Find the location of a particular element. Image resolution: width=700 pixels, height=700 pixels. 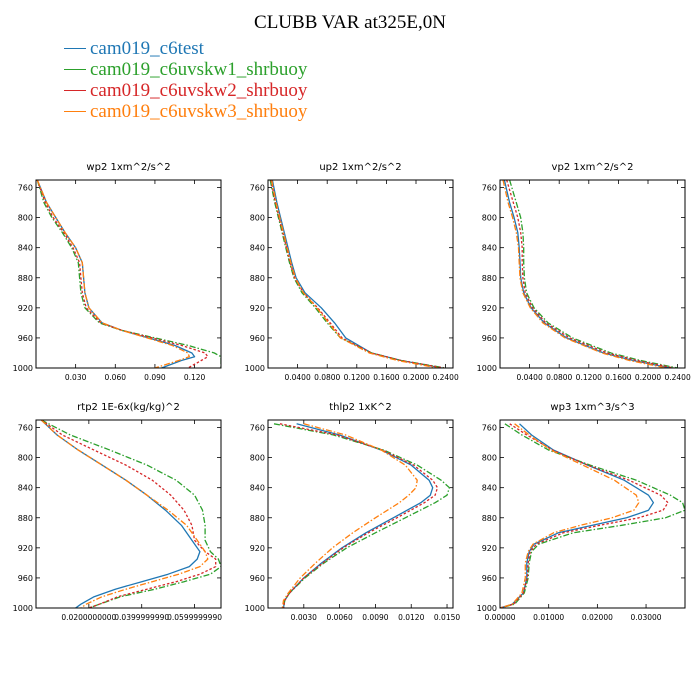

x-tick-label: 0.060 is located at coordinates (116, 377).